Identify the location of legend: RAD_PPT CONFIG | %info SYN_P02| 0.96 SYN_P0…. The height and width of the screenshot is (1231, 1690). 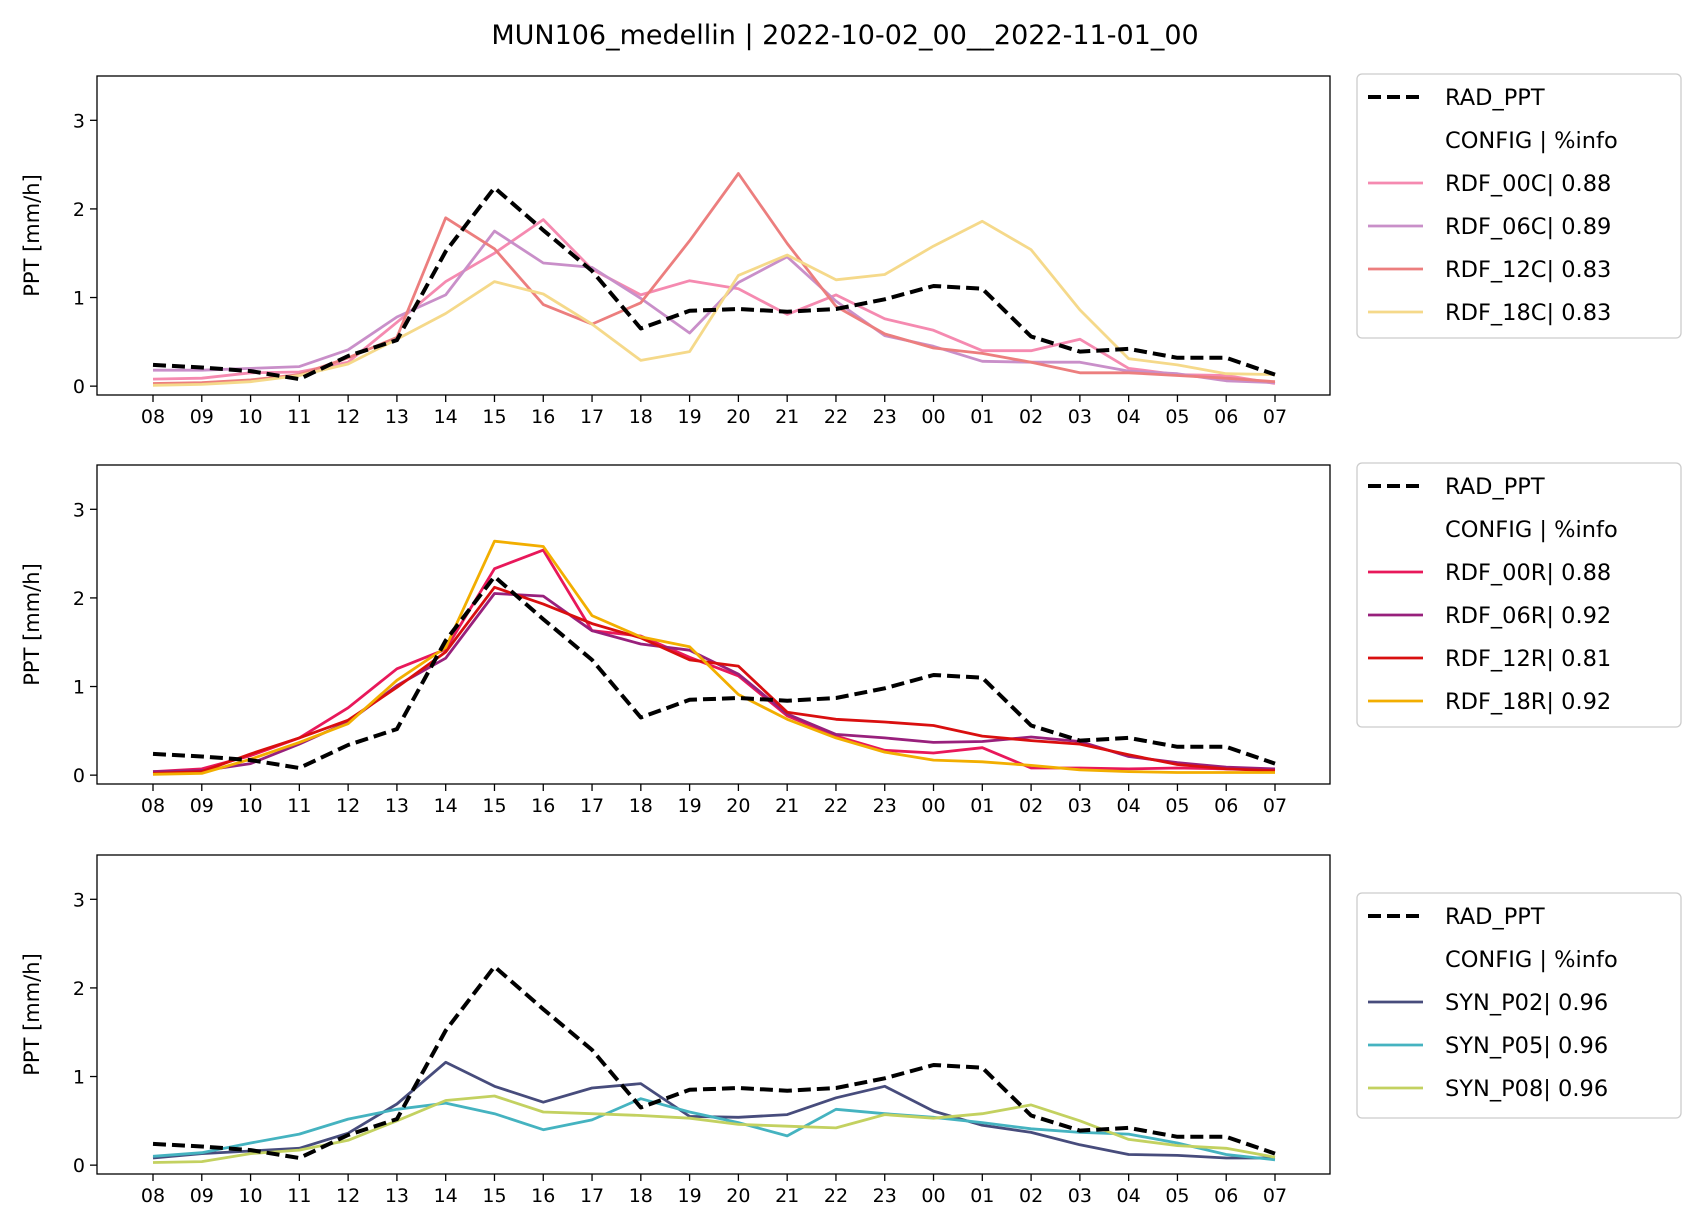
(1519, 1005).